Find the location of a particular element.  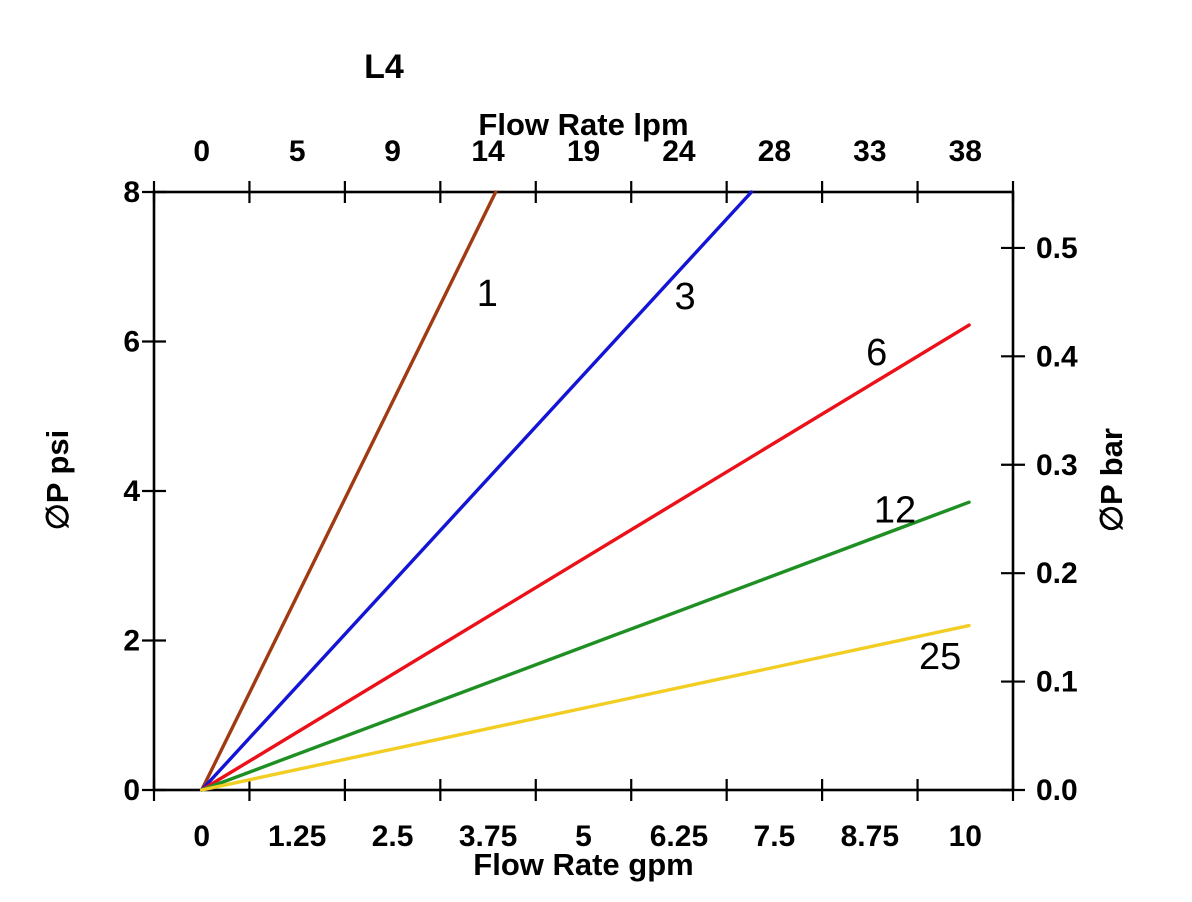

left-axis-tick-label: 8 is located at coordinates (131, 192).